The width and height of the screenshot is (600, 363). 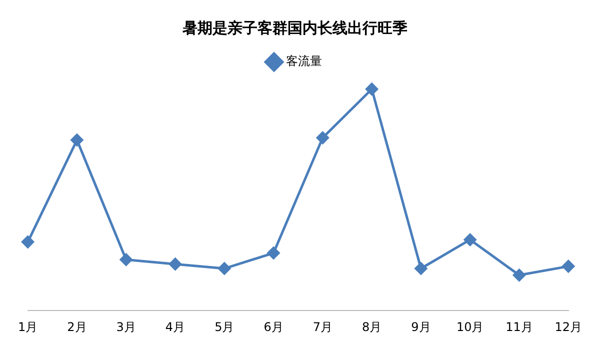 What do you see at coordinates (519, 327) in the screenshot?
I see `x-tick-label: 11月` at bounding box center [519, 327].